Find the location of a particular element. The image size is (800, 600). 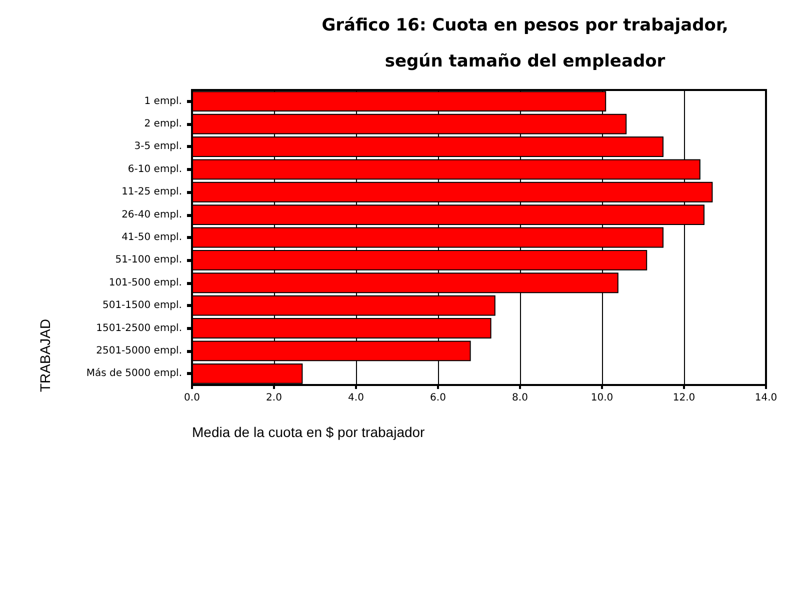

x-tick-label: 8.0 is located at coordinates (520, 398).